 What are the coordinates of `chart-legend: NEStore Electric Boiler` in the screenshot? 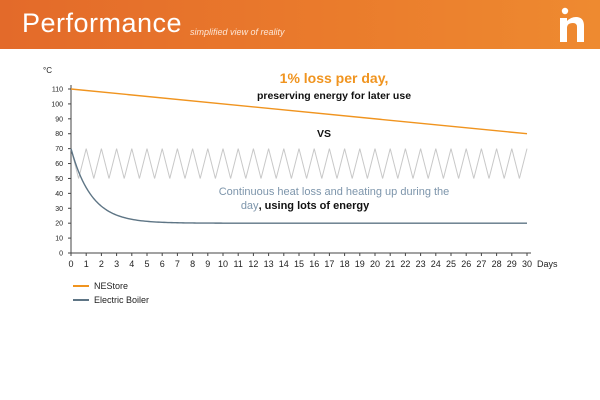 It's located at (111, 293).